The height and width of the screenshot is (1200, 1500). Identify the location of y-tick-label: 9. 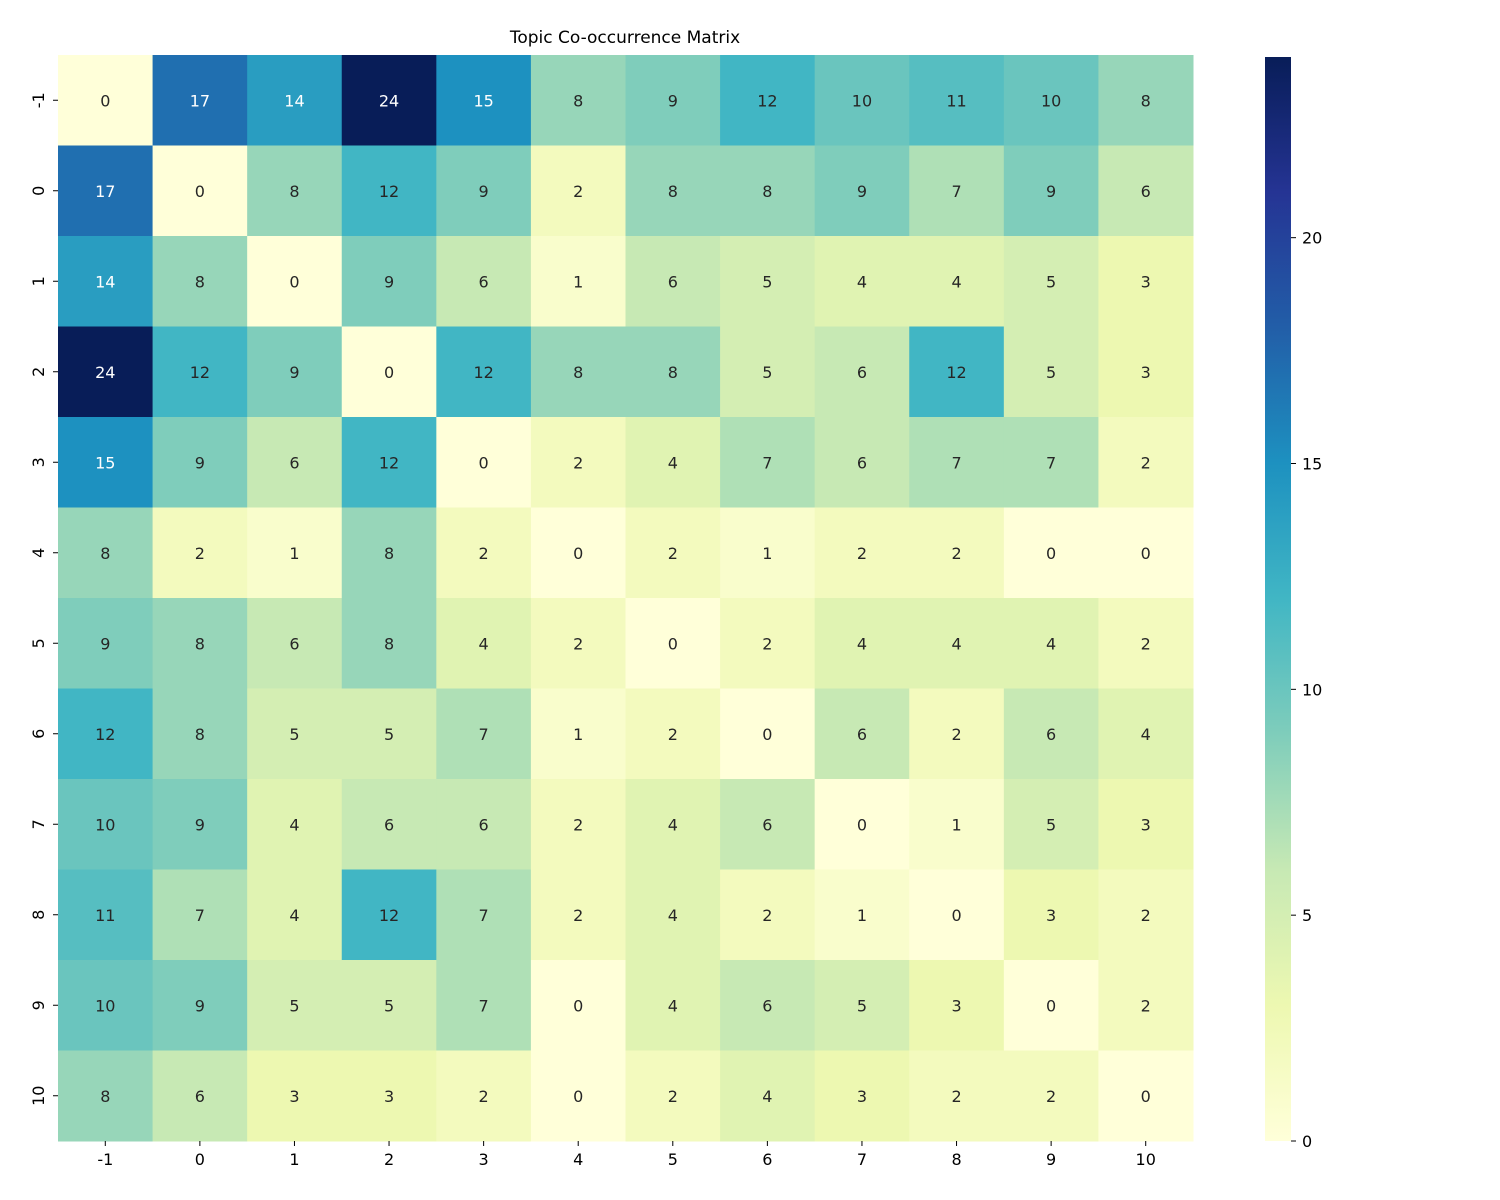
(38, 1005).